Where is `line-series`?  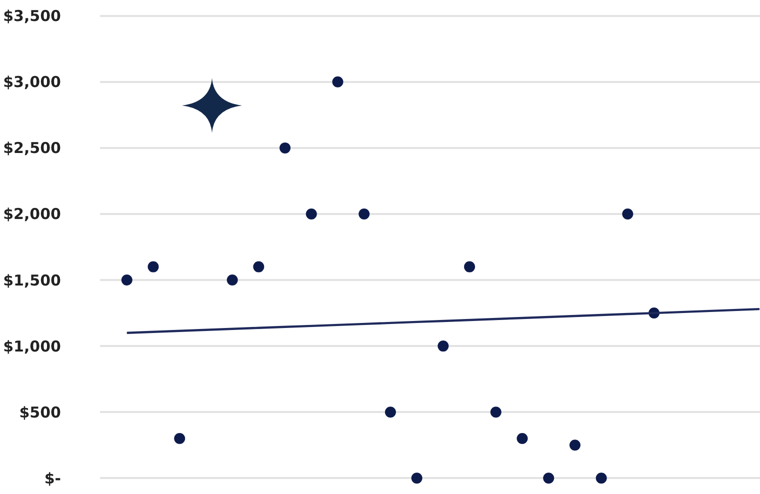
line-series is located at coordinates (443, 321).